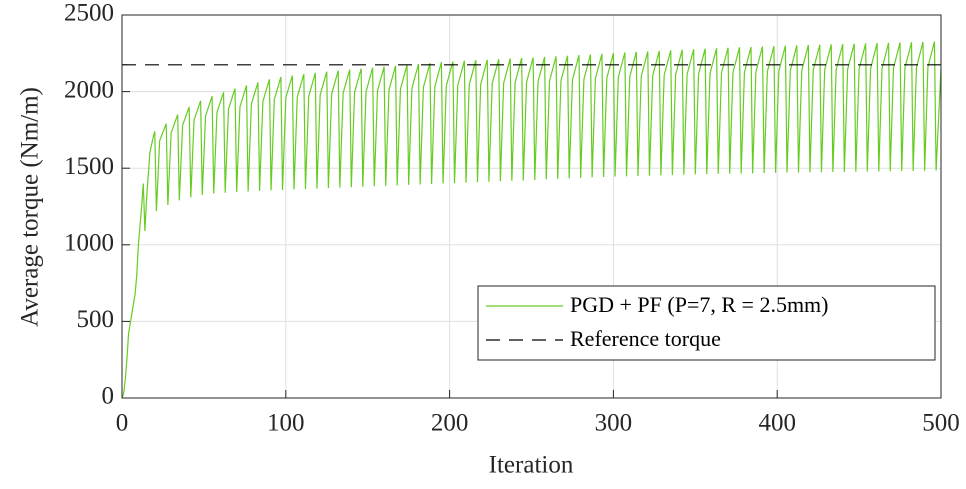 The image size is (966, 489). What do you see at coordinates (450, 423) in the screenshot?
I see `x-tick-label: 200` at bounding box center [450, 423].